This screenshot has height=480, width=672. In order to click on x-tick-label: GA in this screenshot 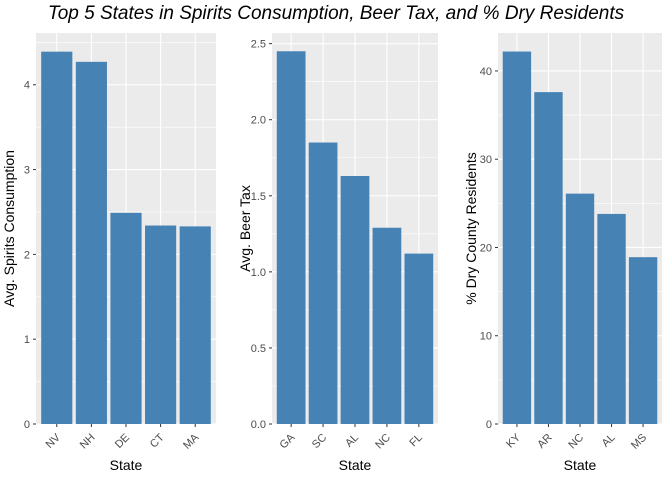, I will do `click(288, 441)`.